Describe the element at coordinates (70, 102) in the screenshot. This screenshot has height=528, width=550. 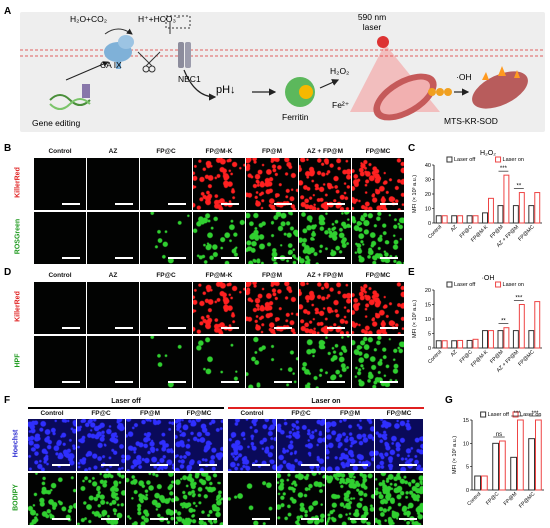
I see `dna-icon` at that location.